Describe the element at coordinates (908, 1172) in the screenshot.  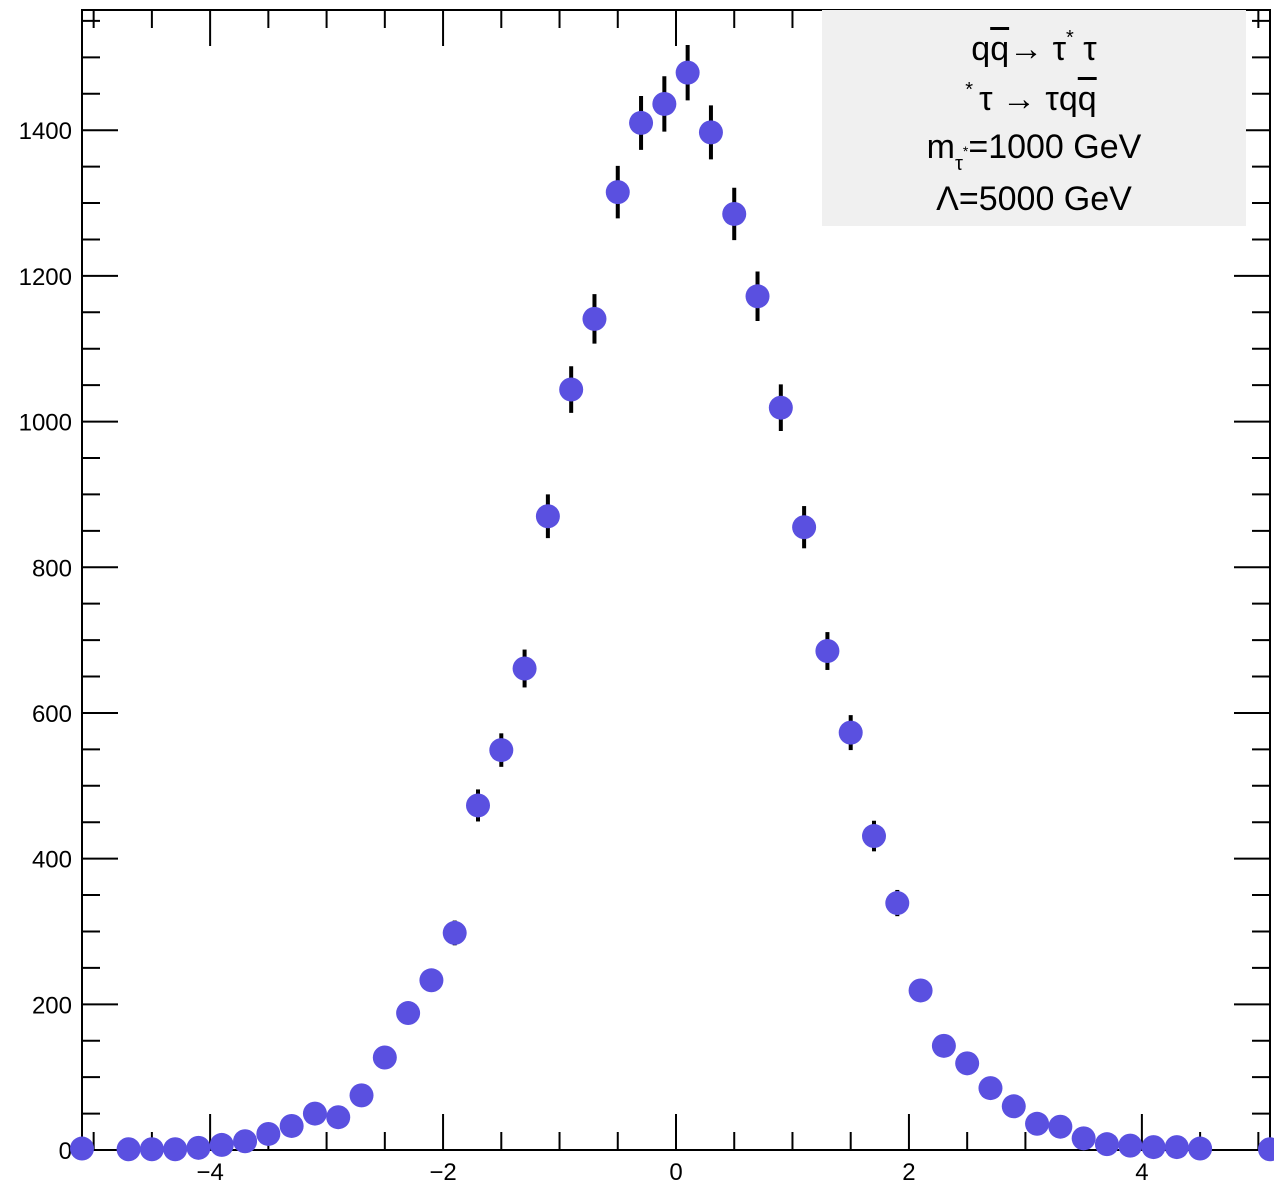
I see `x-tick-label: 2` at that location.